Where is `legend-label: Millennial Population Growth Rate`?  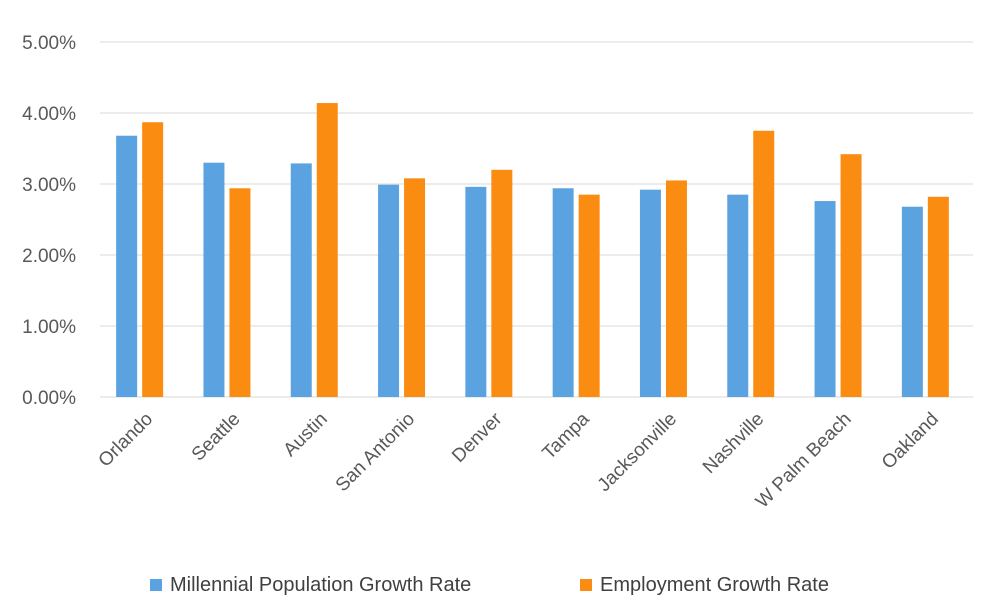
legend-label: Millennial Population Growth Rate is located at coordinates (320, 585).